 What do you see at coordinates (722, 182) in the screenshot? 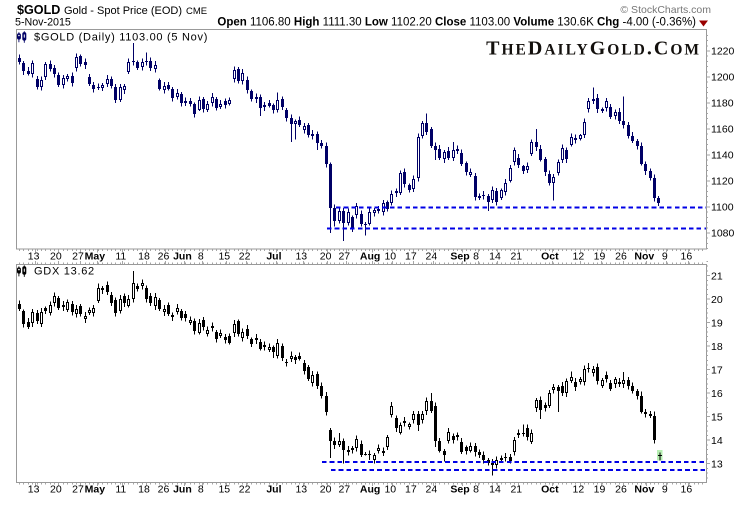
I see `svg-text: 1120` at bounding box center [722, 182].